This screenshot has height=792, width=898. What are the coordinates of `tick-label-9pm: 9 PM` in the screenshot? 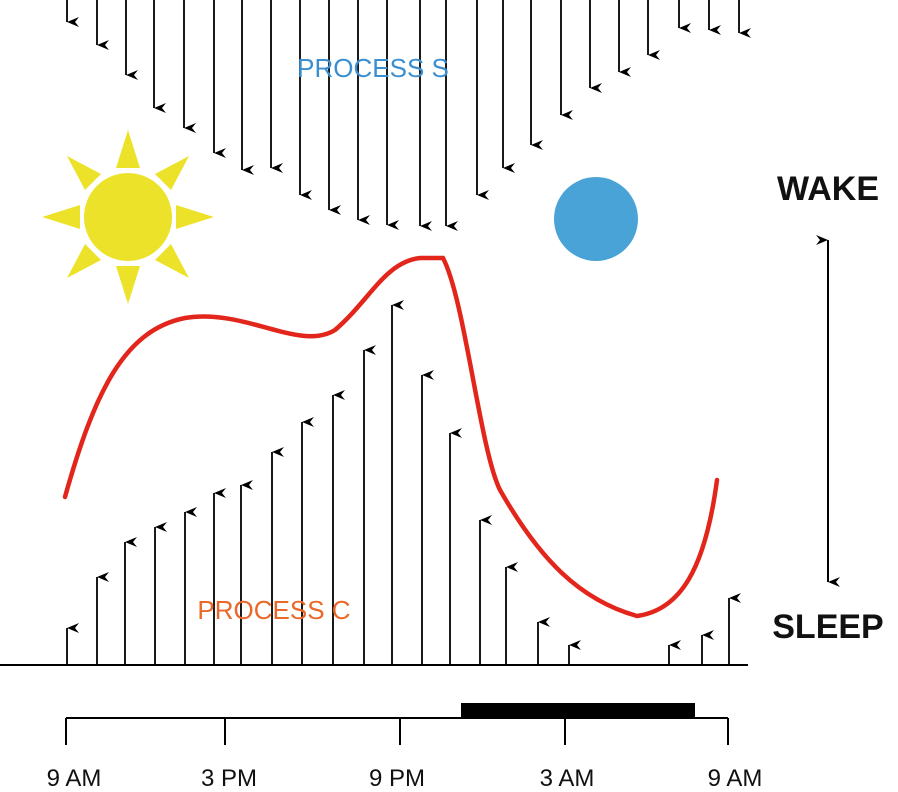 It's located at (397, 778).